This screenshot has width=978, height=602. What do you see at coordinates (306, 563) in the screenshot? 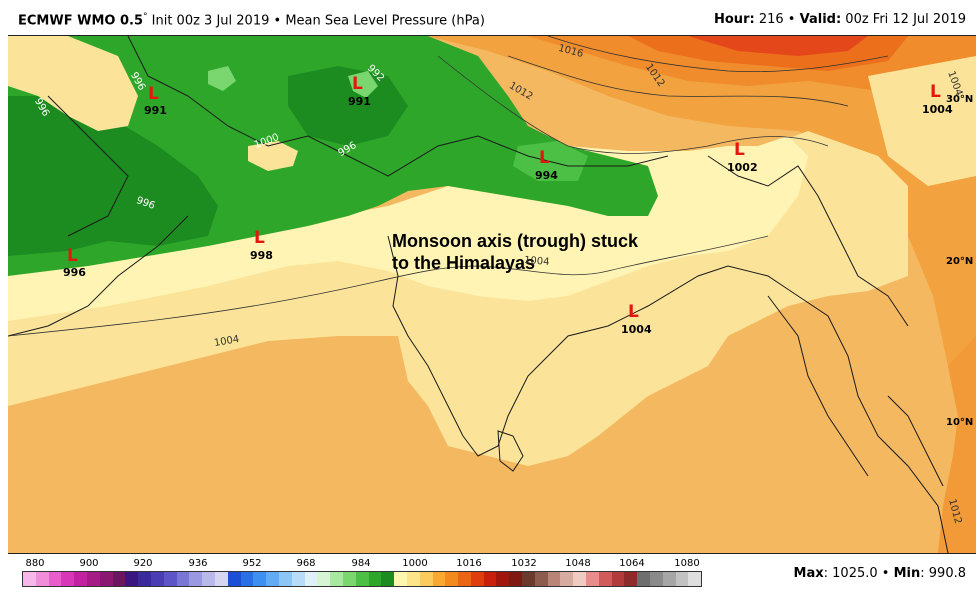
I see `colorbar-tick: 968` at bounding box center [306, 563].